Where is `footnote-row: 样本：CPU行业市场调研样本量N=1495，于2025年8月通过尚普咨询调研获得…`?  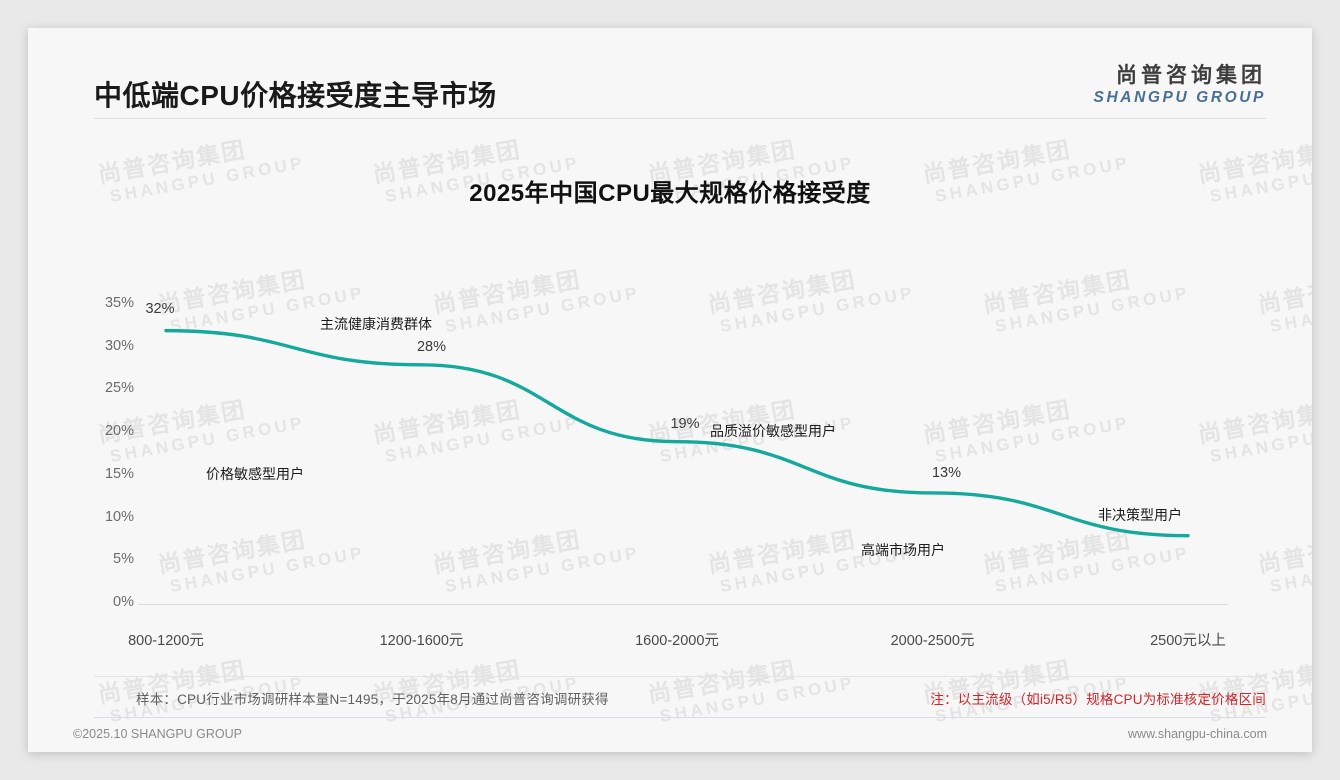
footnote-row: 样本：CPU行业市场调研样本量N=1495，于2025年8月通过尚普咨询调研获得… is located at coordinates (680, 697).